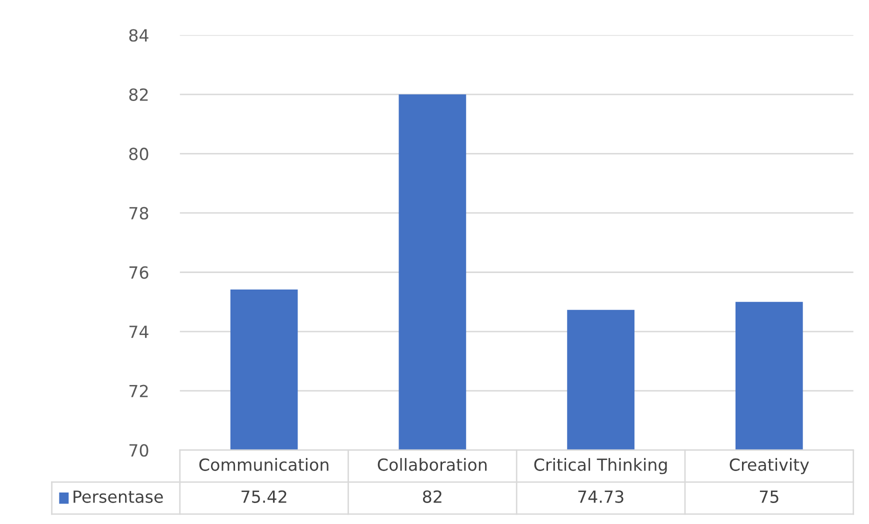 The image size is (869, 524). Describe the element at coordinates (264, 496) in the screenshot. I see `data-label: 75.42` at that location.